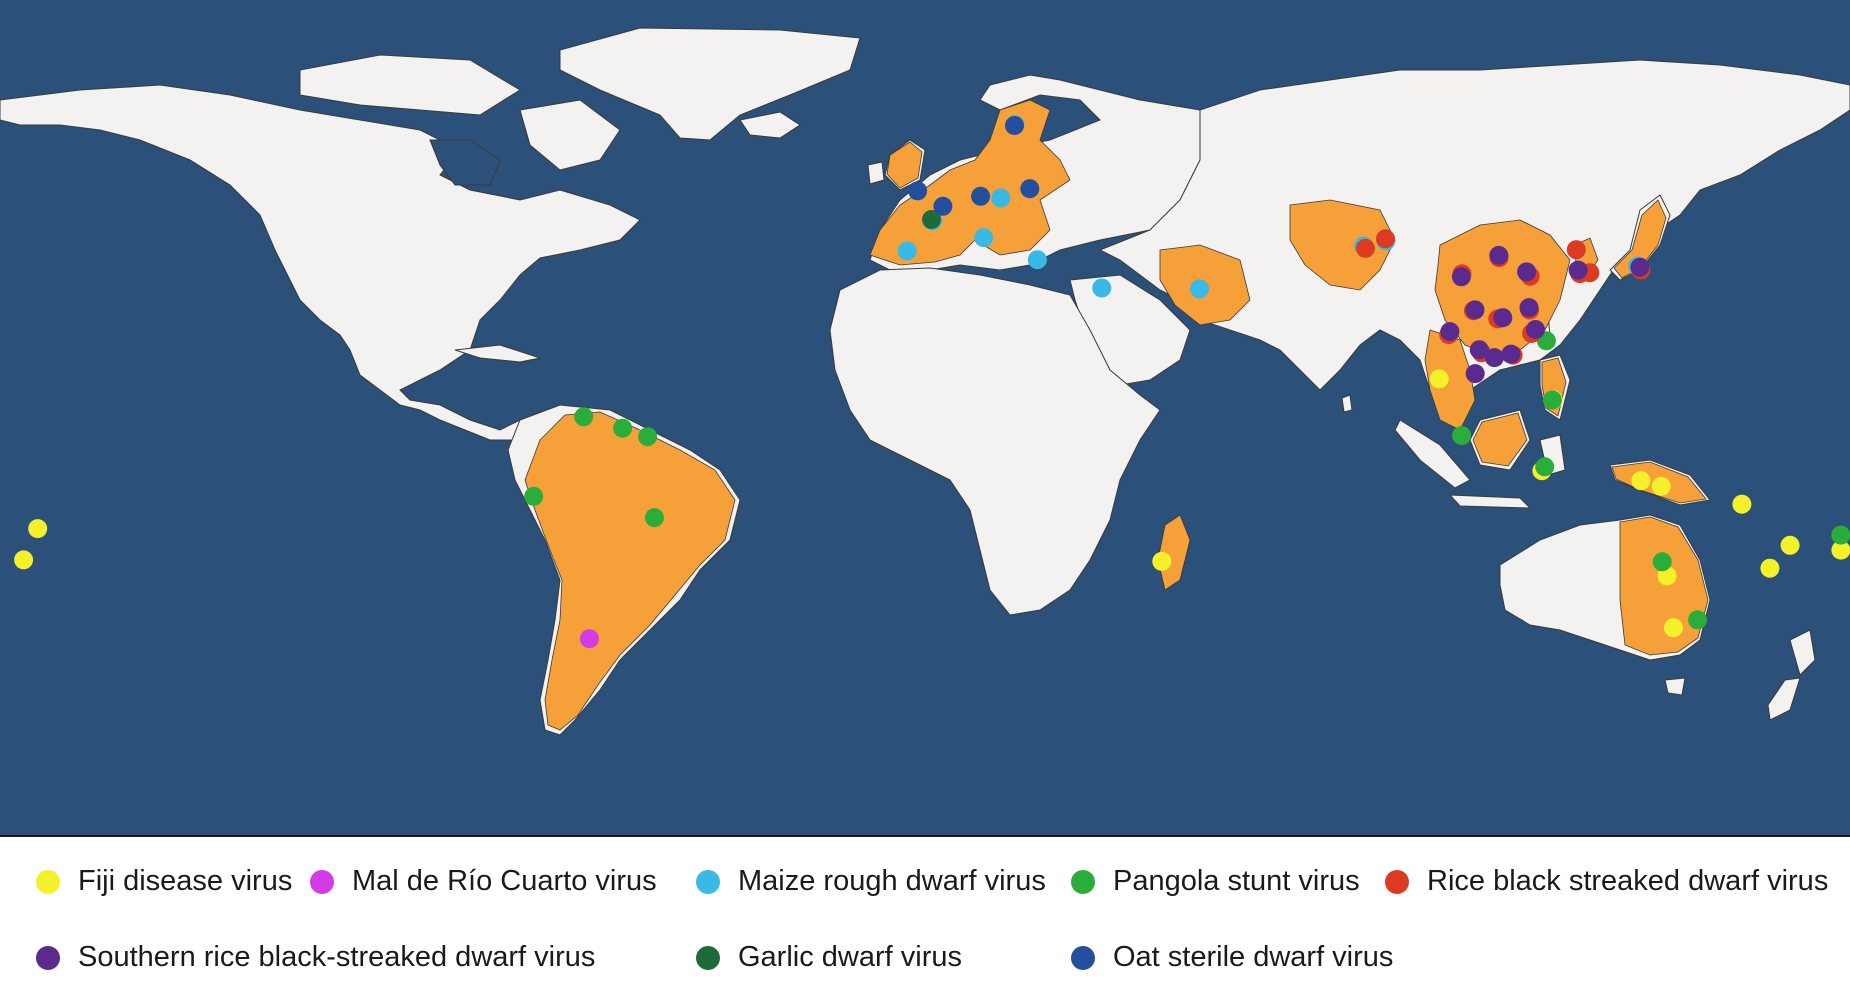 The width and height of the screenshot is (1850, 1001). Describe the element at coordinates (918, 191) in the screenshot. I see `point-oat-uk` at that location.